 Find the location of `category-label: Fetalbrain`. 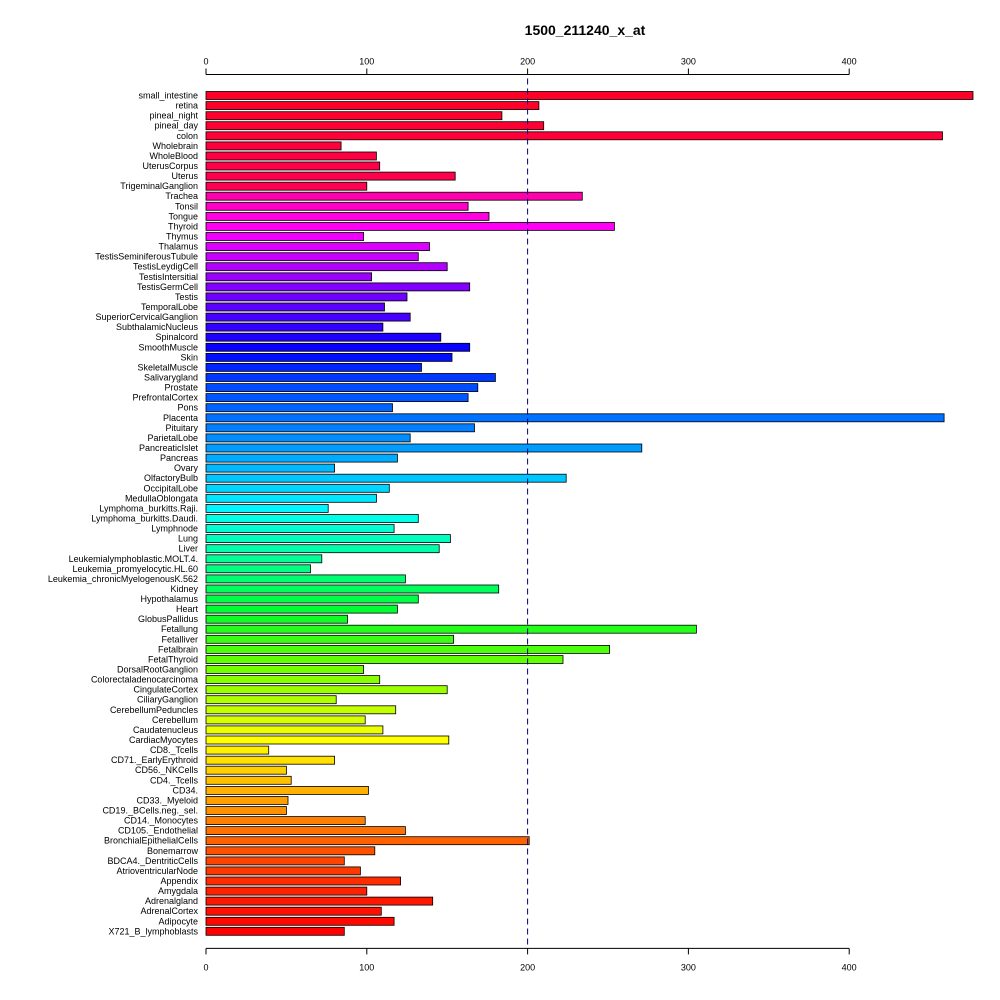

category-label: Fetalbrain is located at coordinates (178, 649).